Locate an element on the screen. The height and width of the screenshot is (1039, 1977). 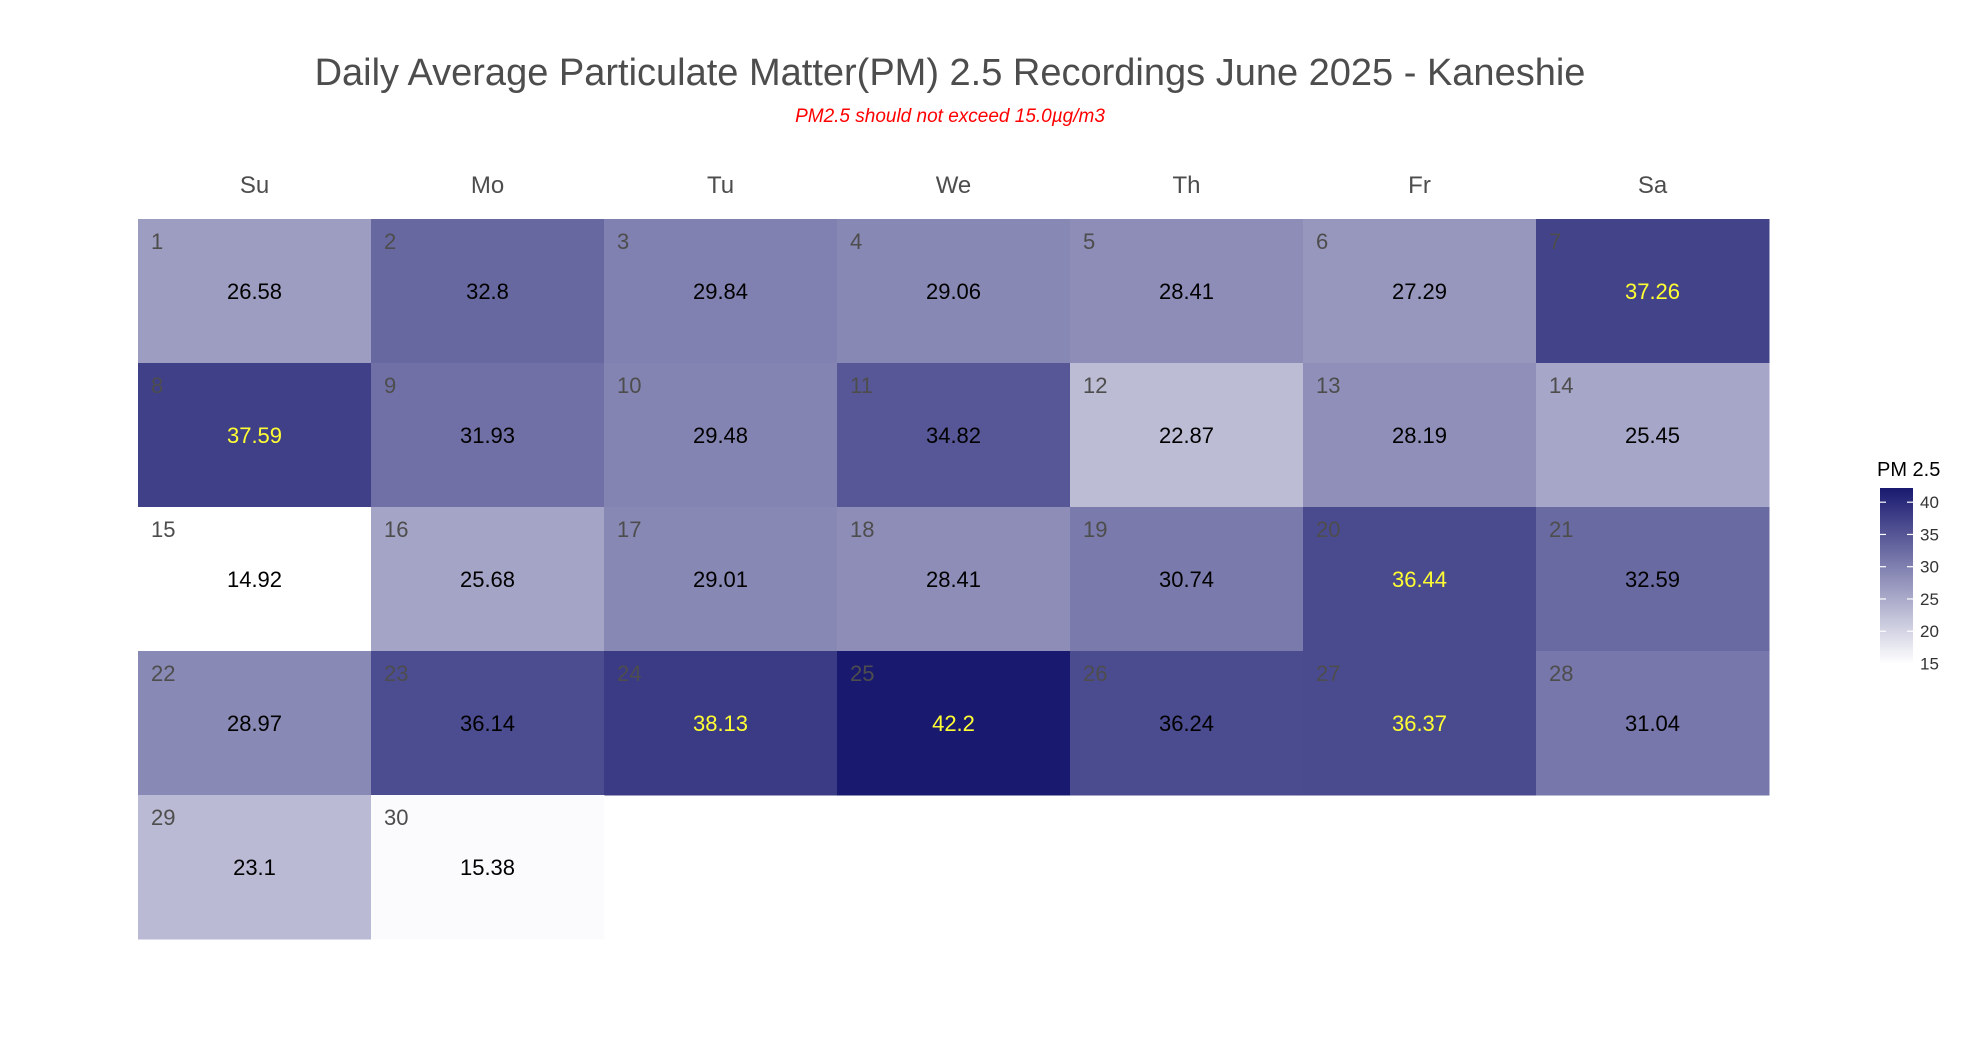
day-number: 7 is located at coordinates (1555, 241).